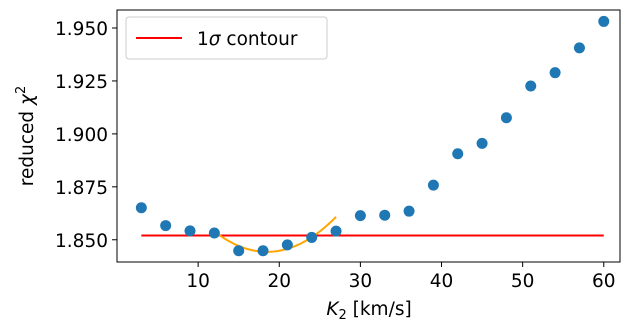  What do you see at coordinates (279, 281) in the screenshot?
I see `x-tick-label: 20` at bounding box center [279, 281].